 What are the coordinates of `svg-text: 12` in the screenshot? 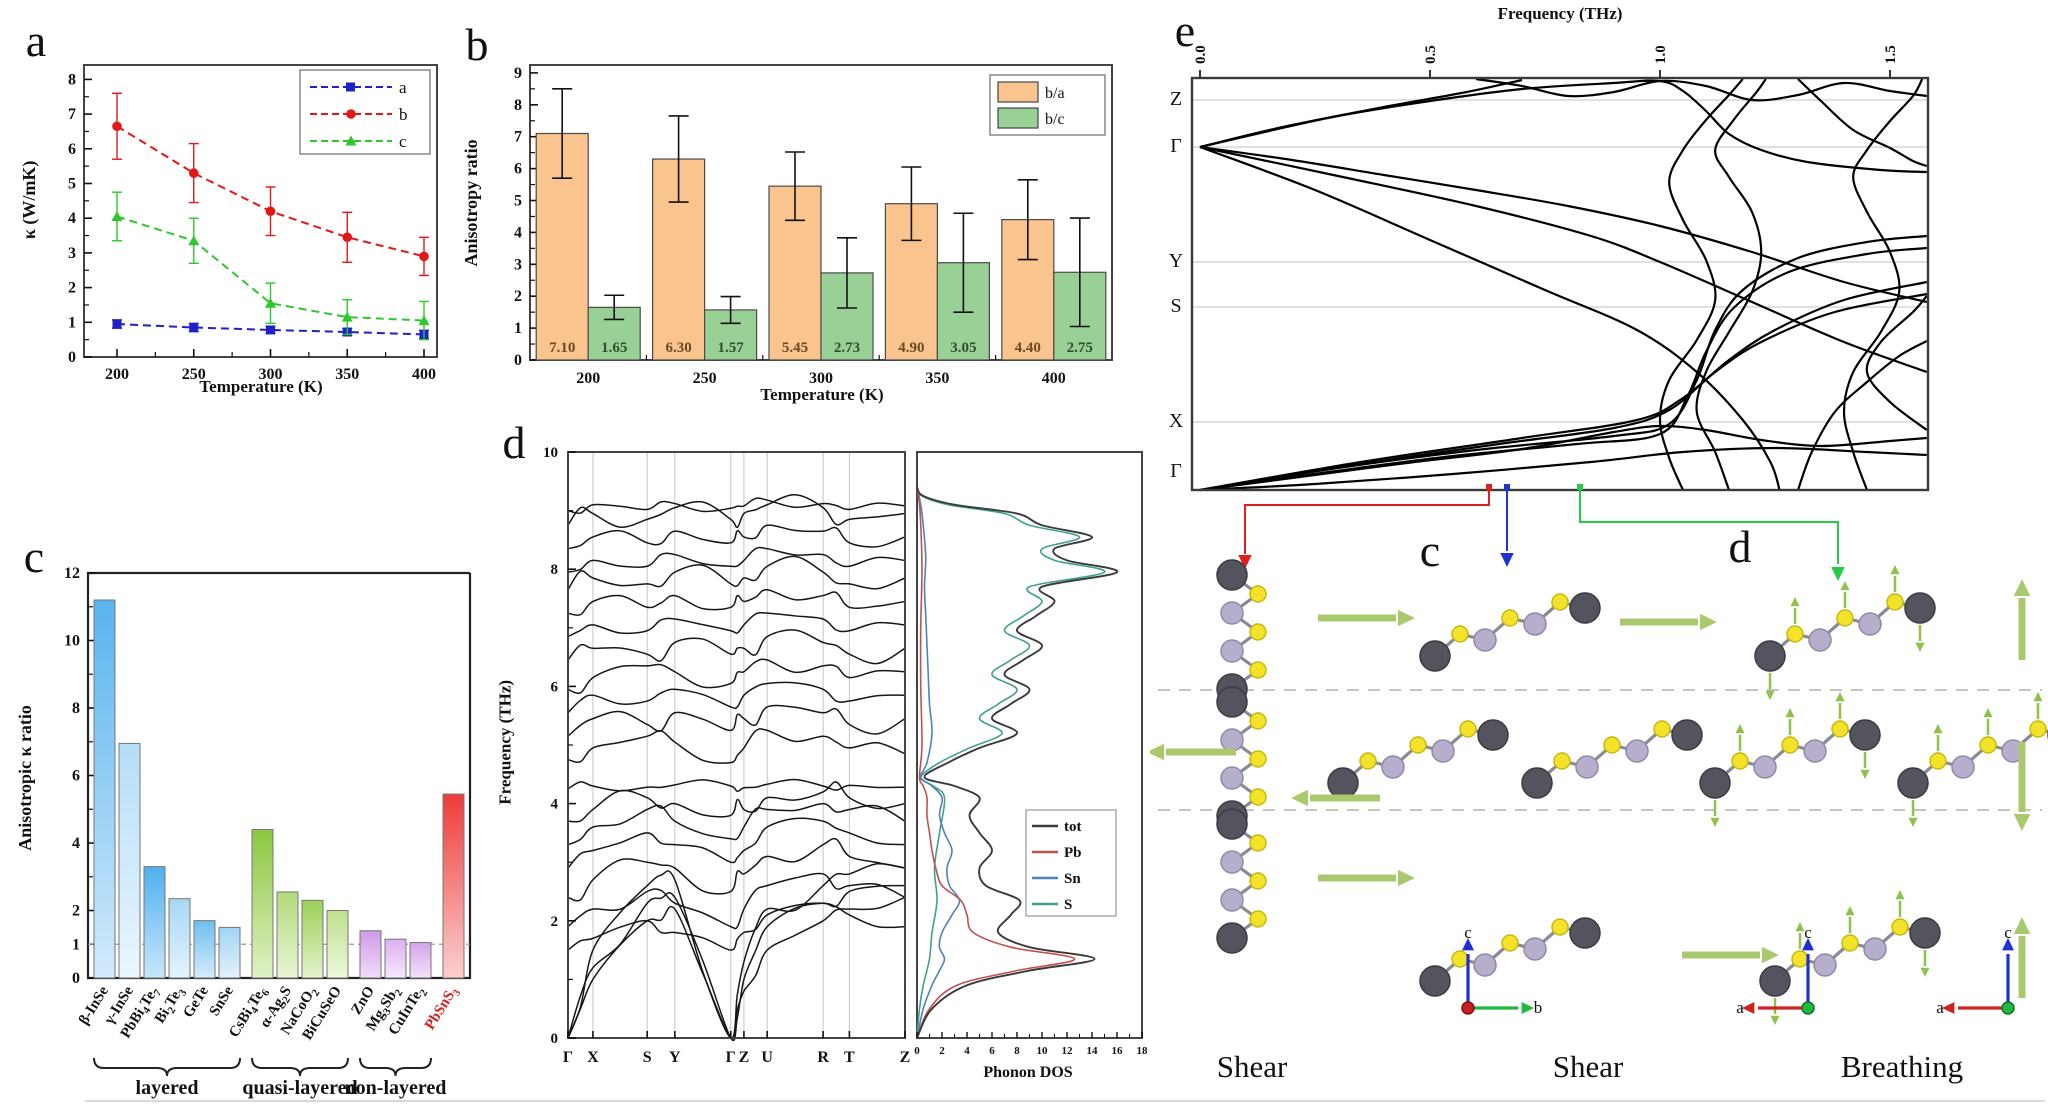 It's located at (72, 573).